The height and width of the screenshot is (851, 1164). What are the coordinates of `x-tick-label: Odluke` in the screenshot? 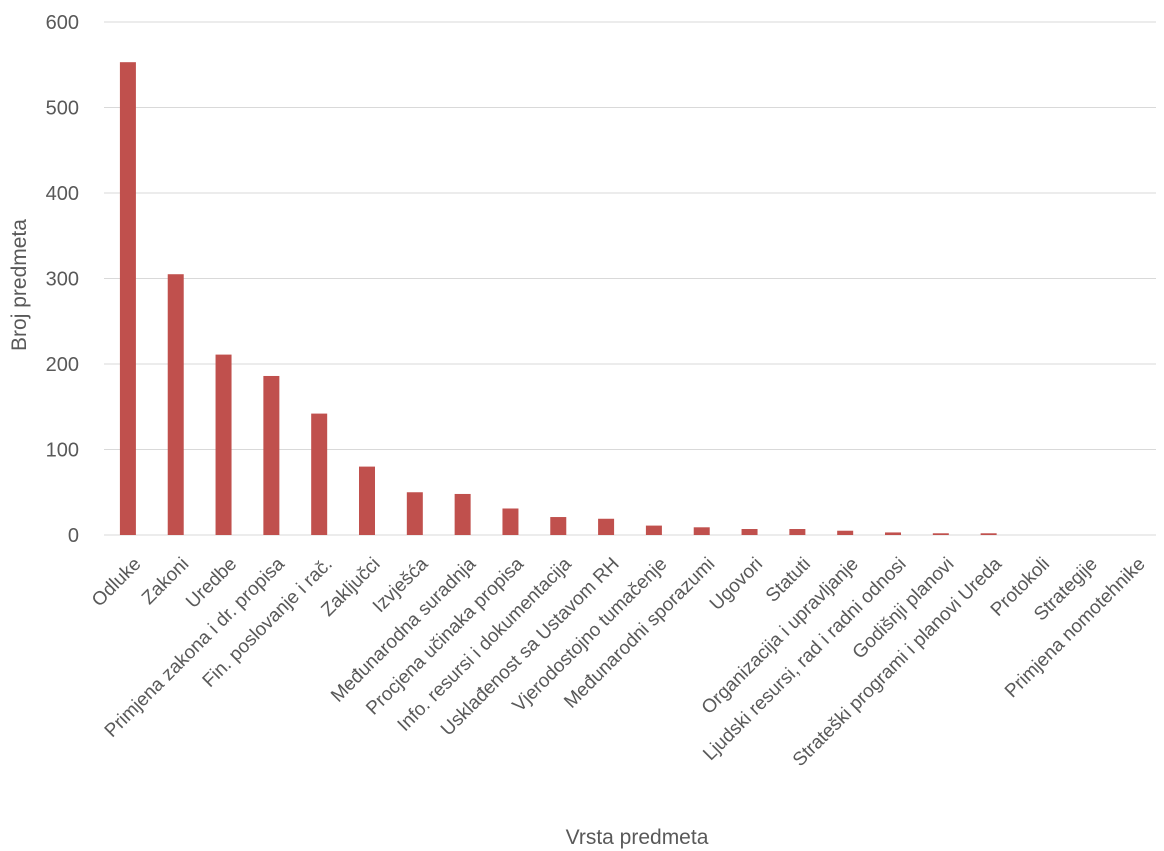 It's located at (116, 582).